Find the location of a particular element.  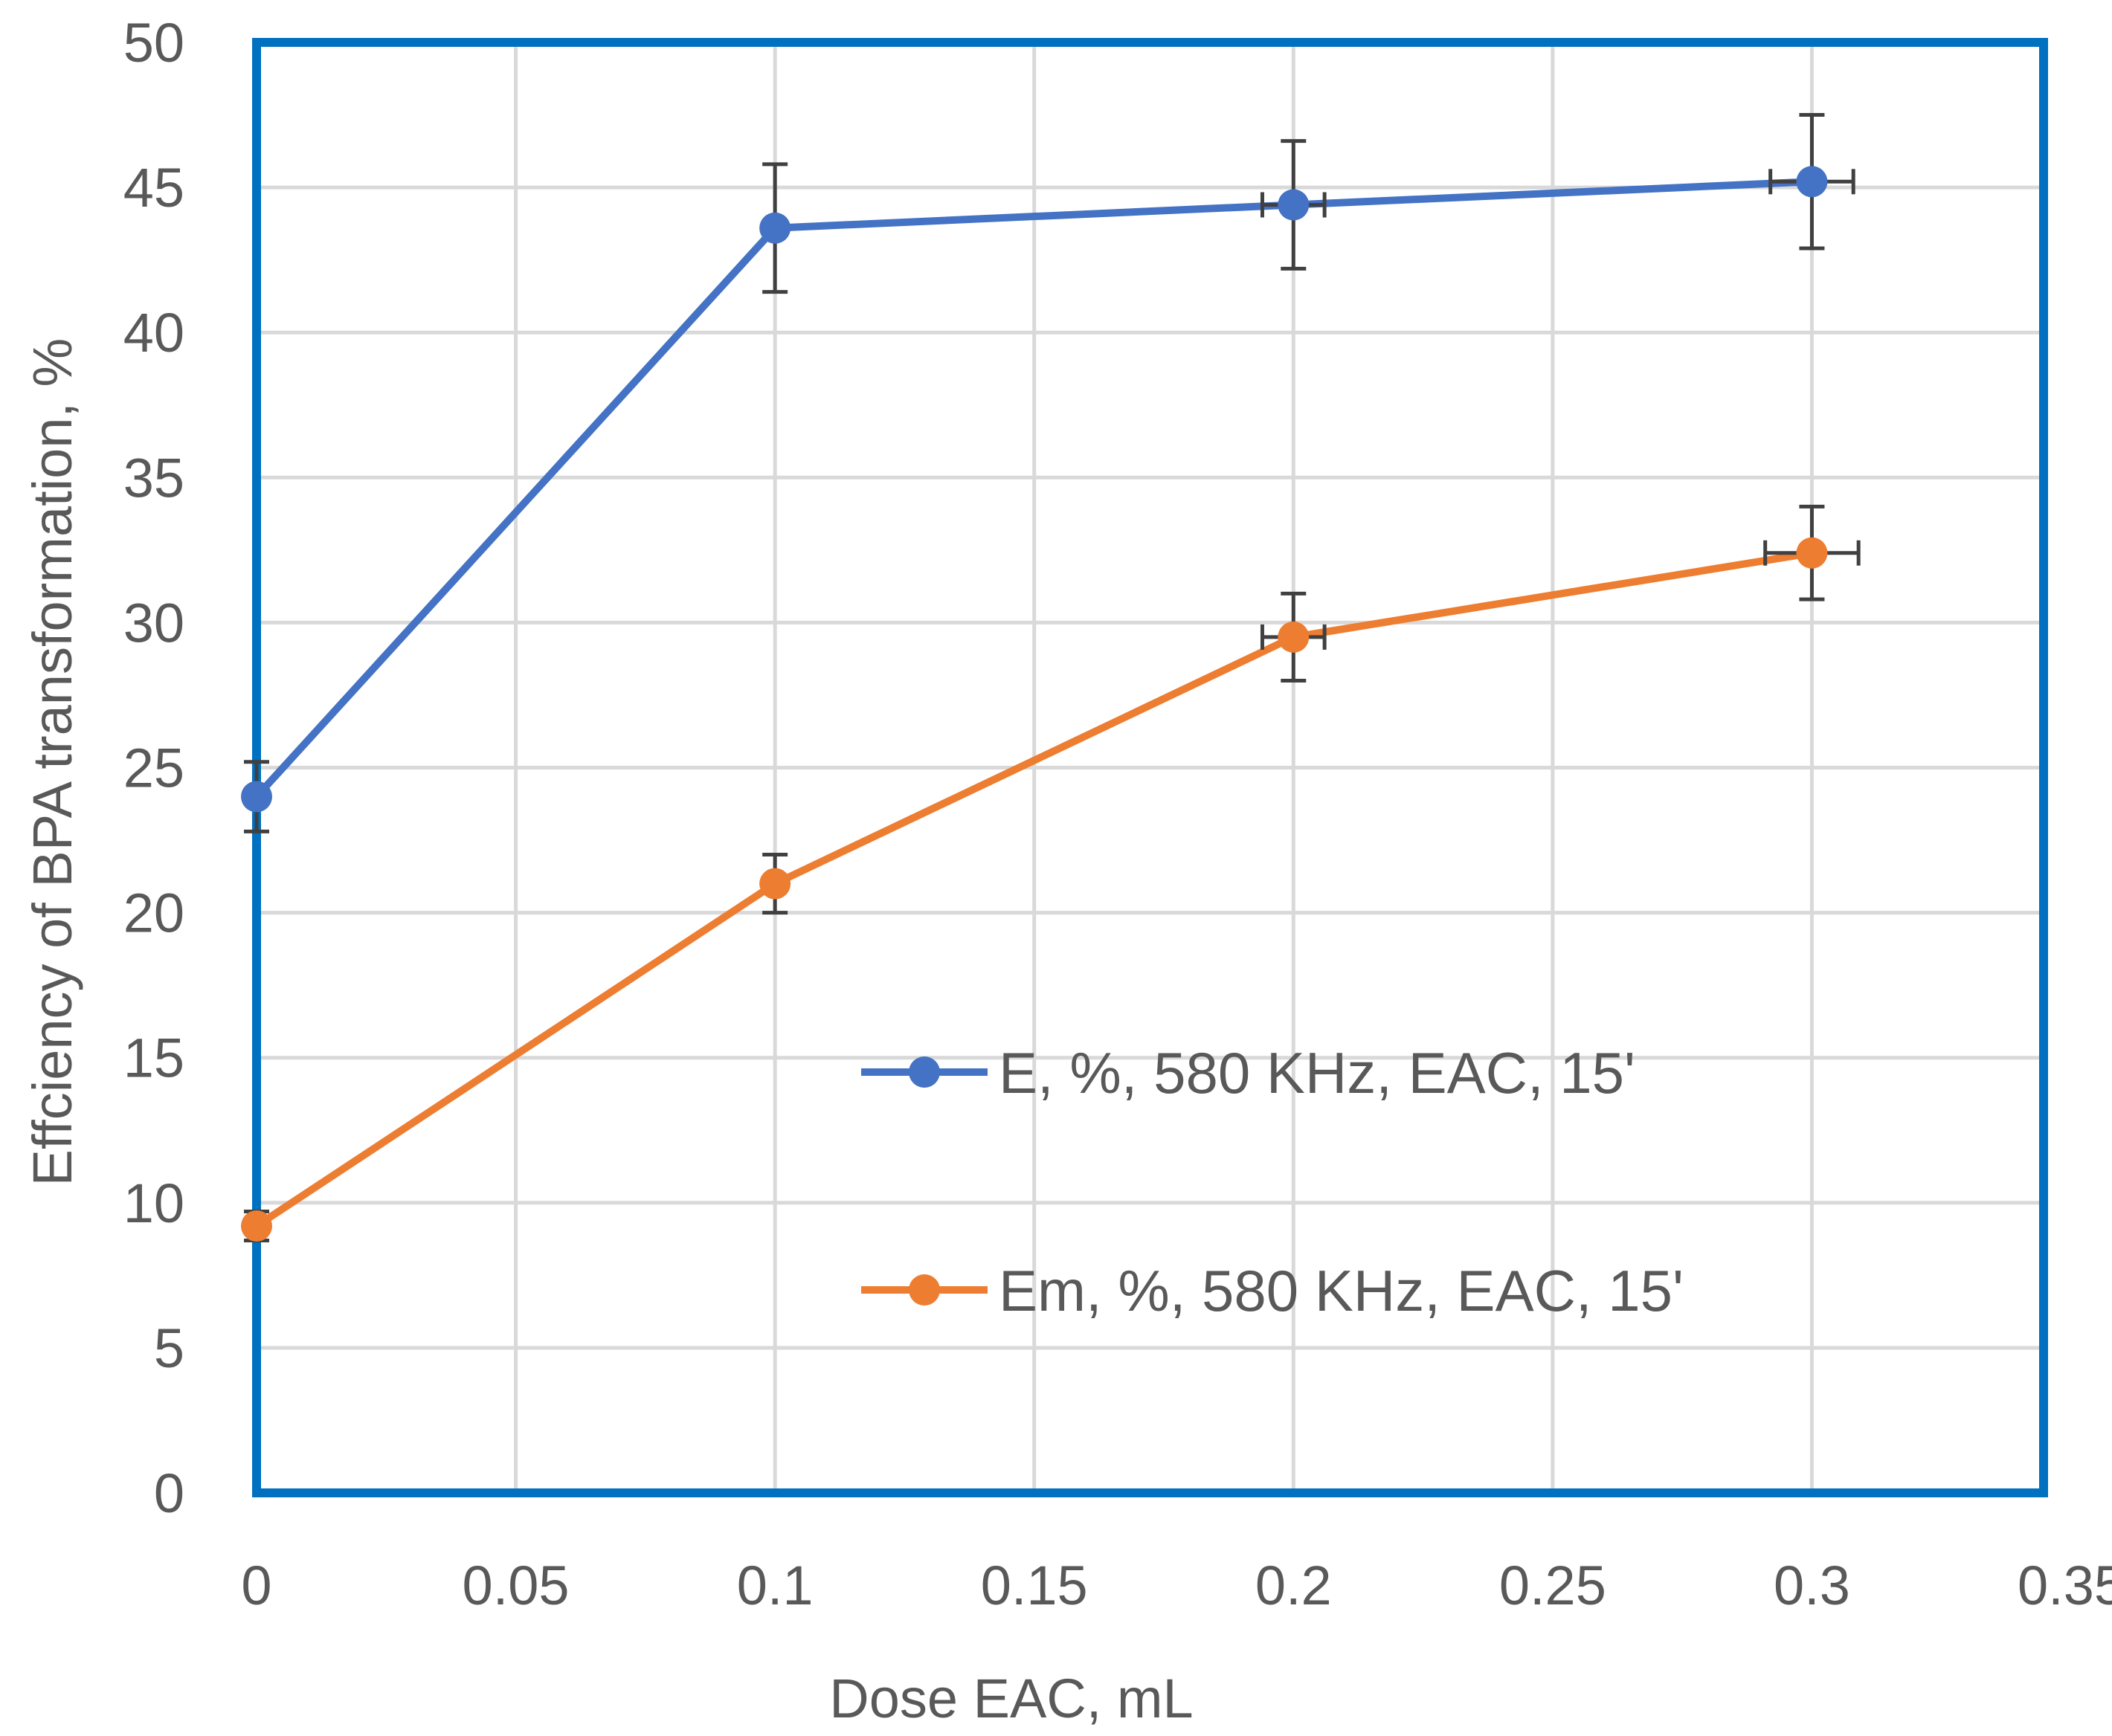

x-axis-ticks: 0 0.05 0.1 0.15 0.2 0.25 0.3 0.35 is located at coordinates (1177, 1585).